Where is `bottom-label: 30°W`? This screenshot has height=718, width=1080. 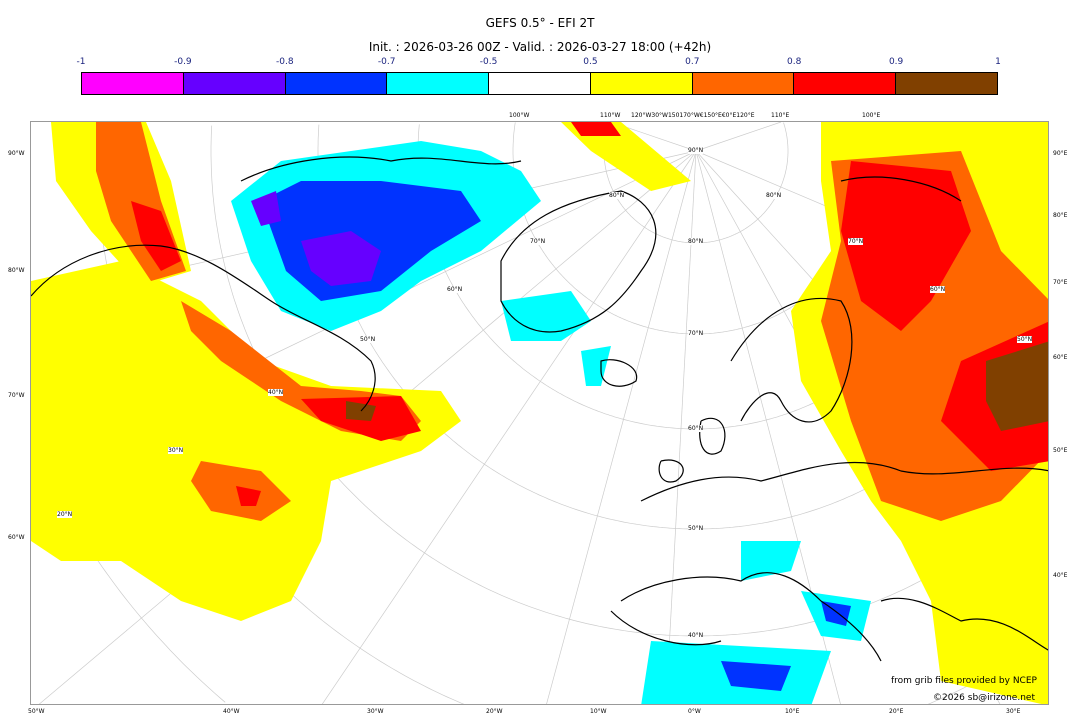
bottom-label: 30°W is located at coordinates (375, 711).